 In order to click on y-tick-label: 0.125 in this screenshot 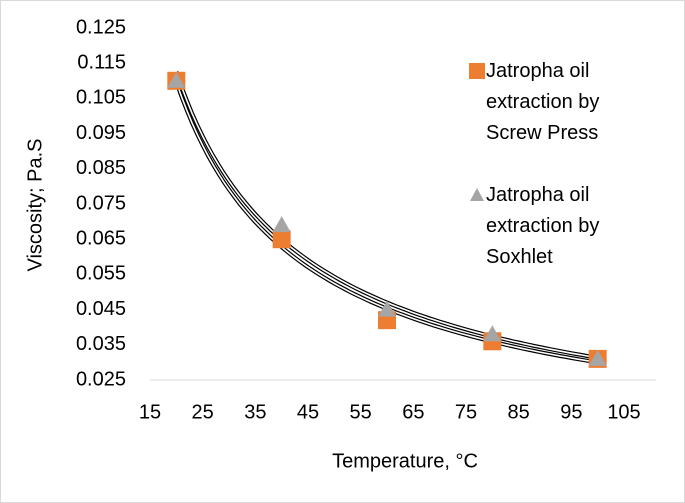, I will do `click(101, 27)`.